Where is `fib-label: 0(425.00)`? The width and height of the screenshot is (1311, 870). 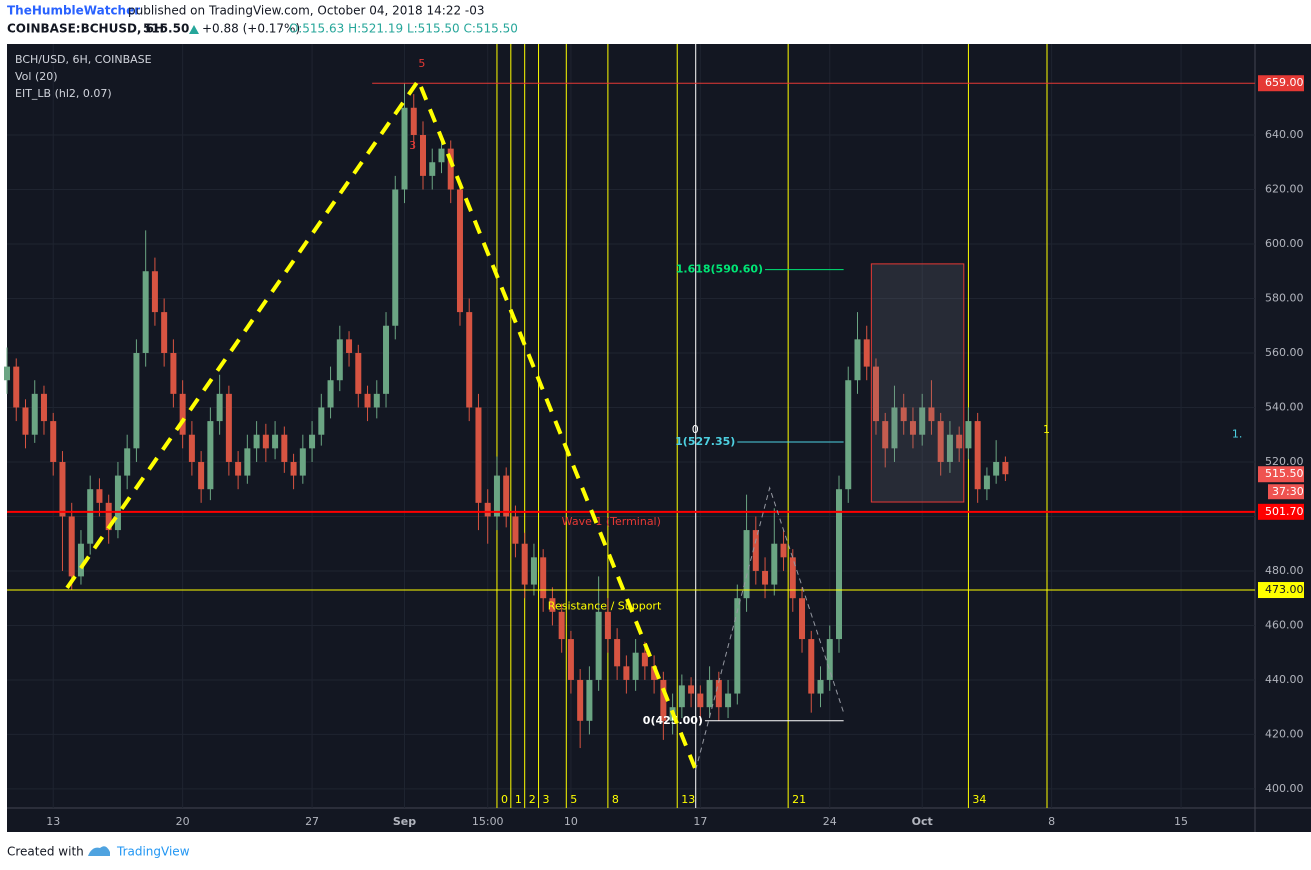 fib-label: 0(425.00) is located at coordinates (673, 720).